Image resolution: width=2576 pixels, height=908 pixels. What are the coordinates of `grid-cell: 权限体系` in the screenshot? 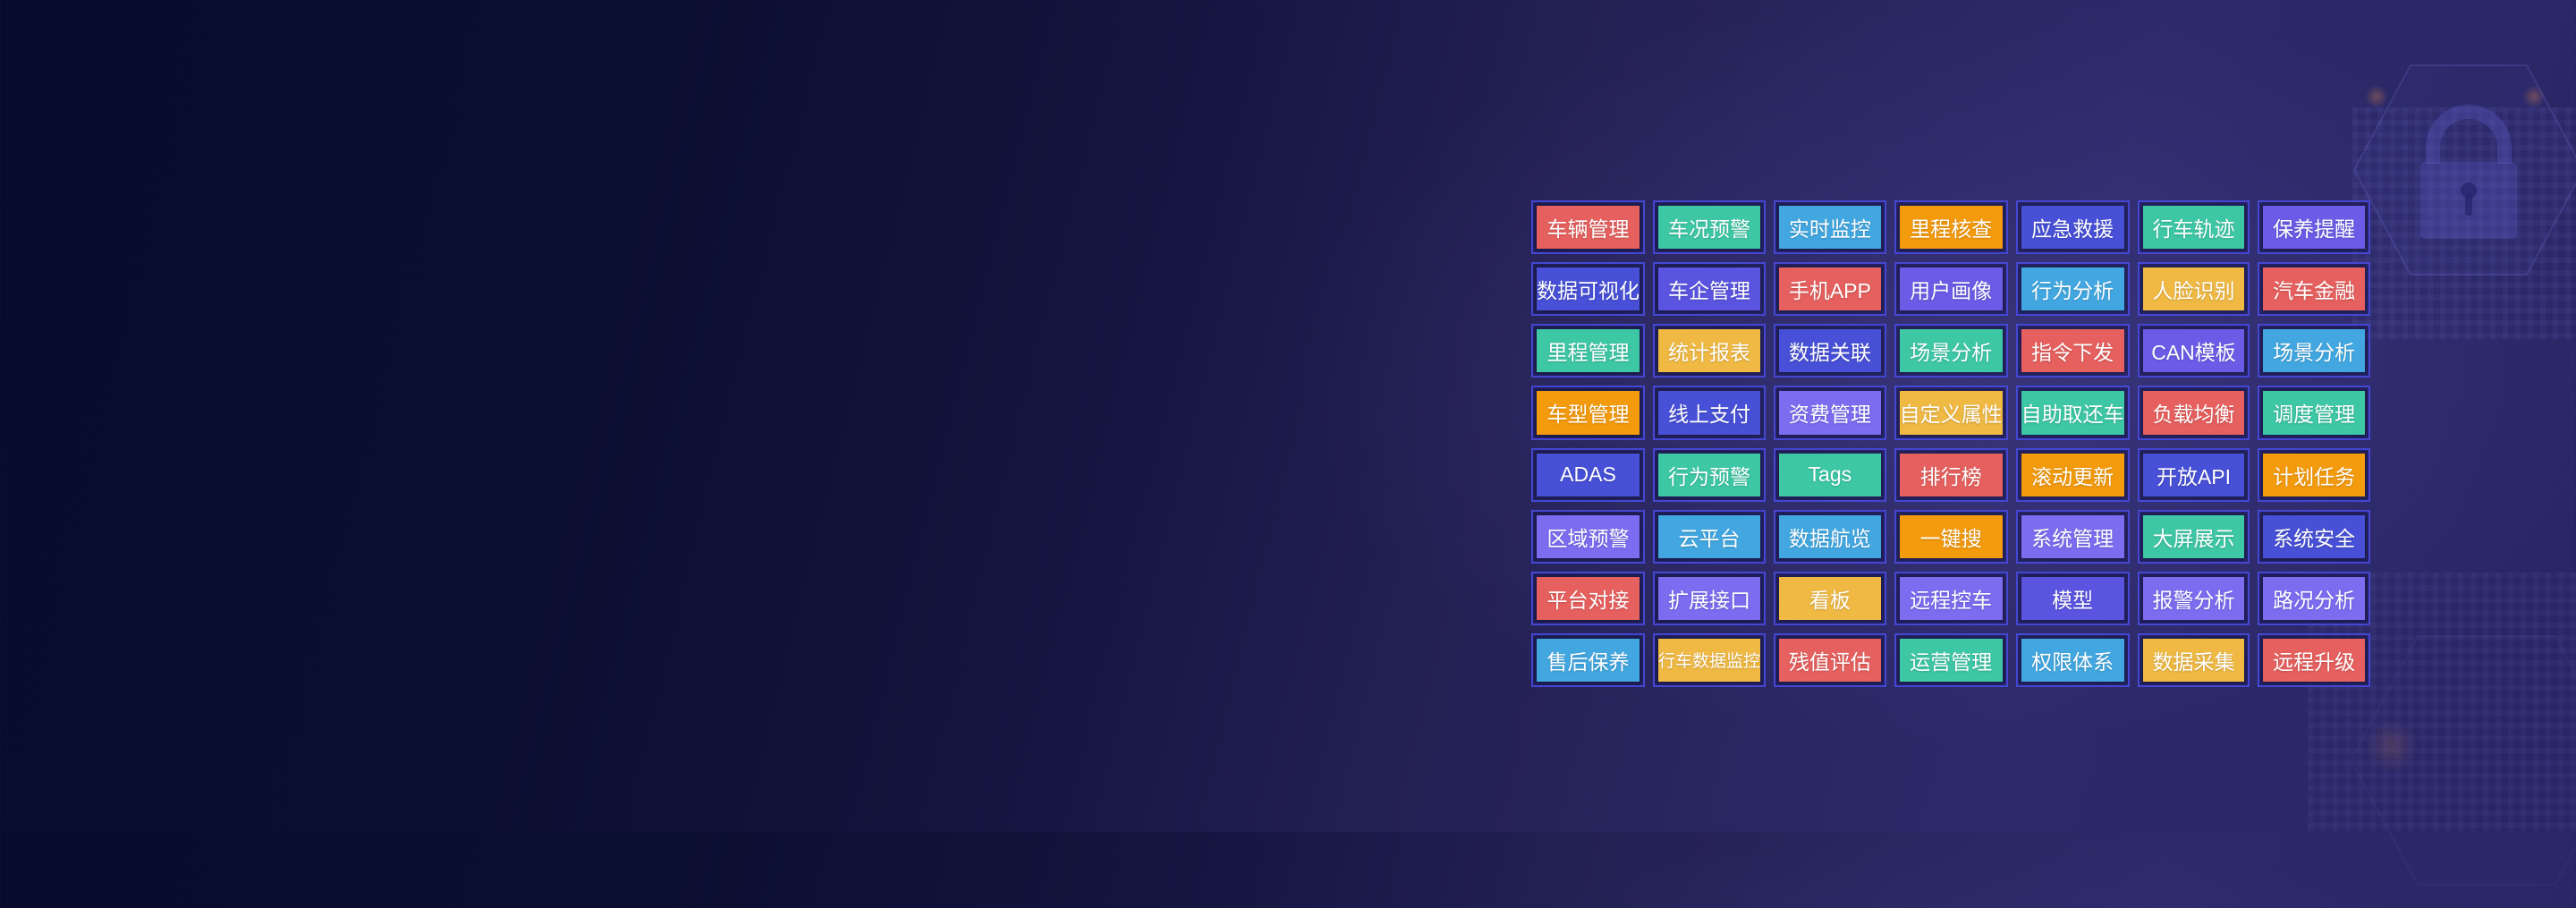 It's located at (2072, 659).